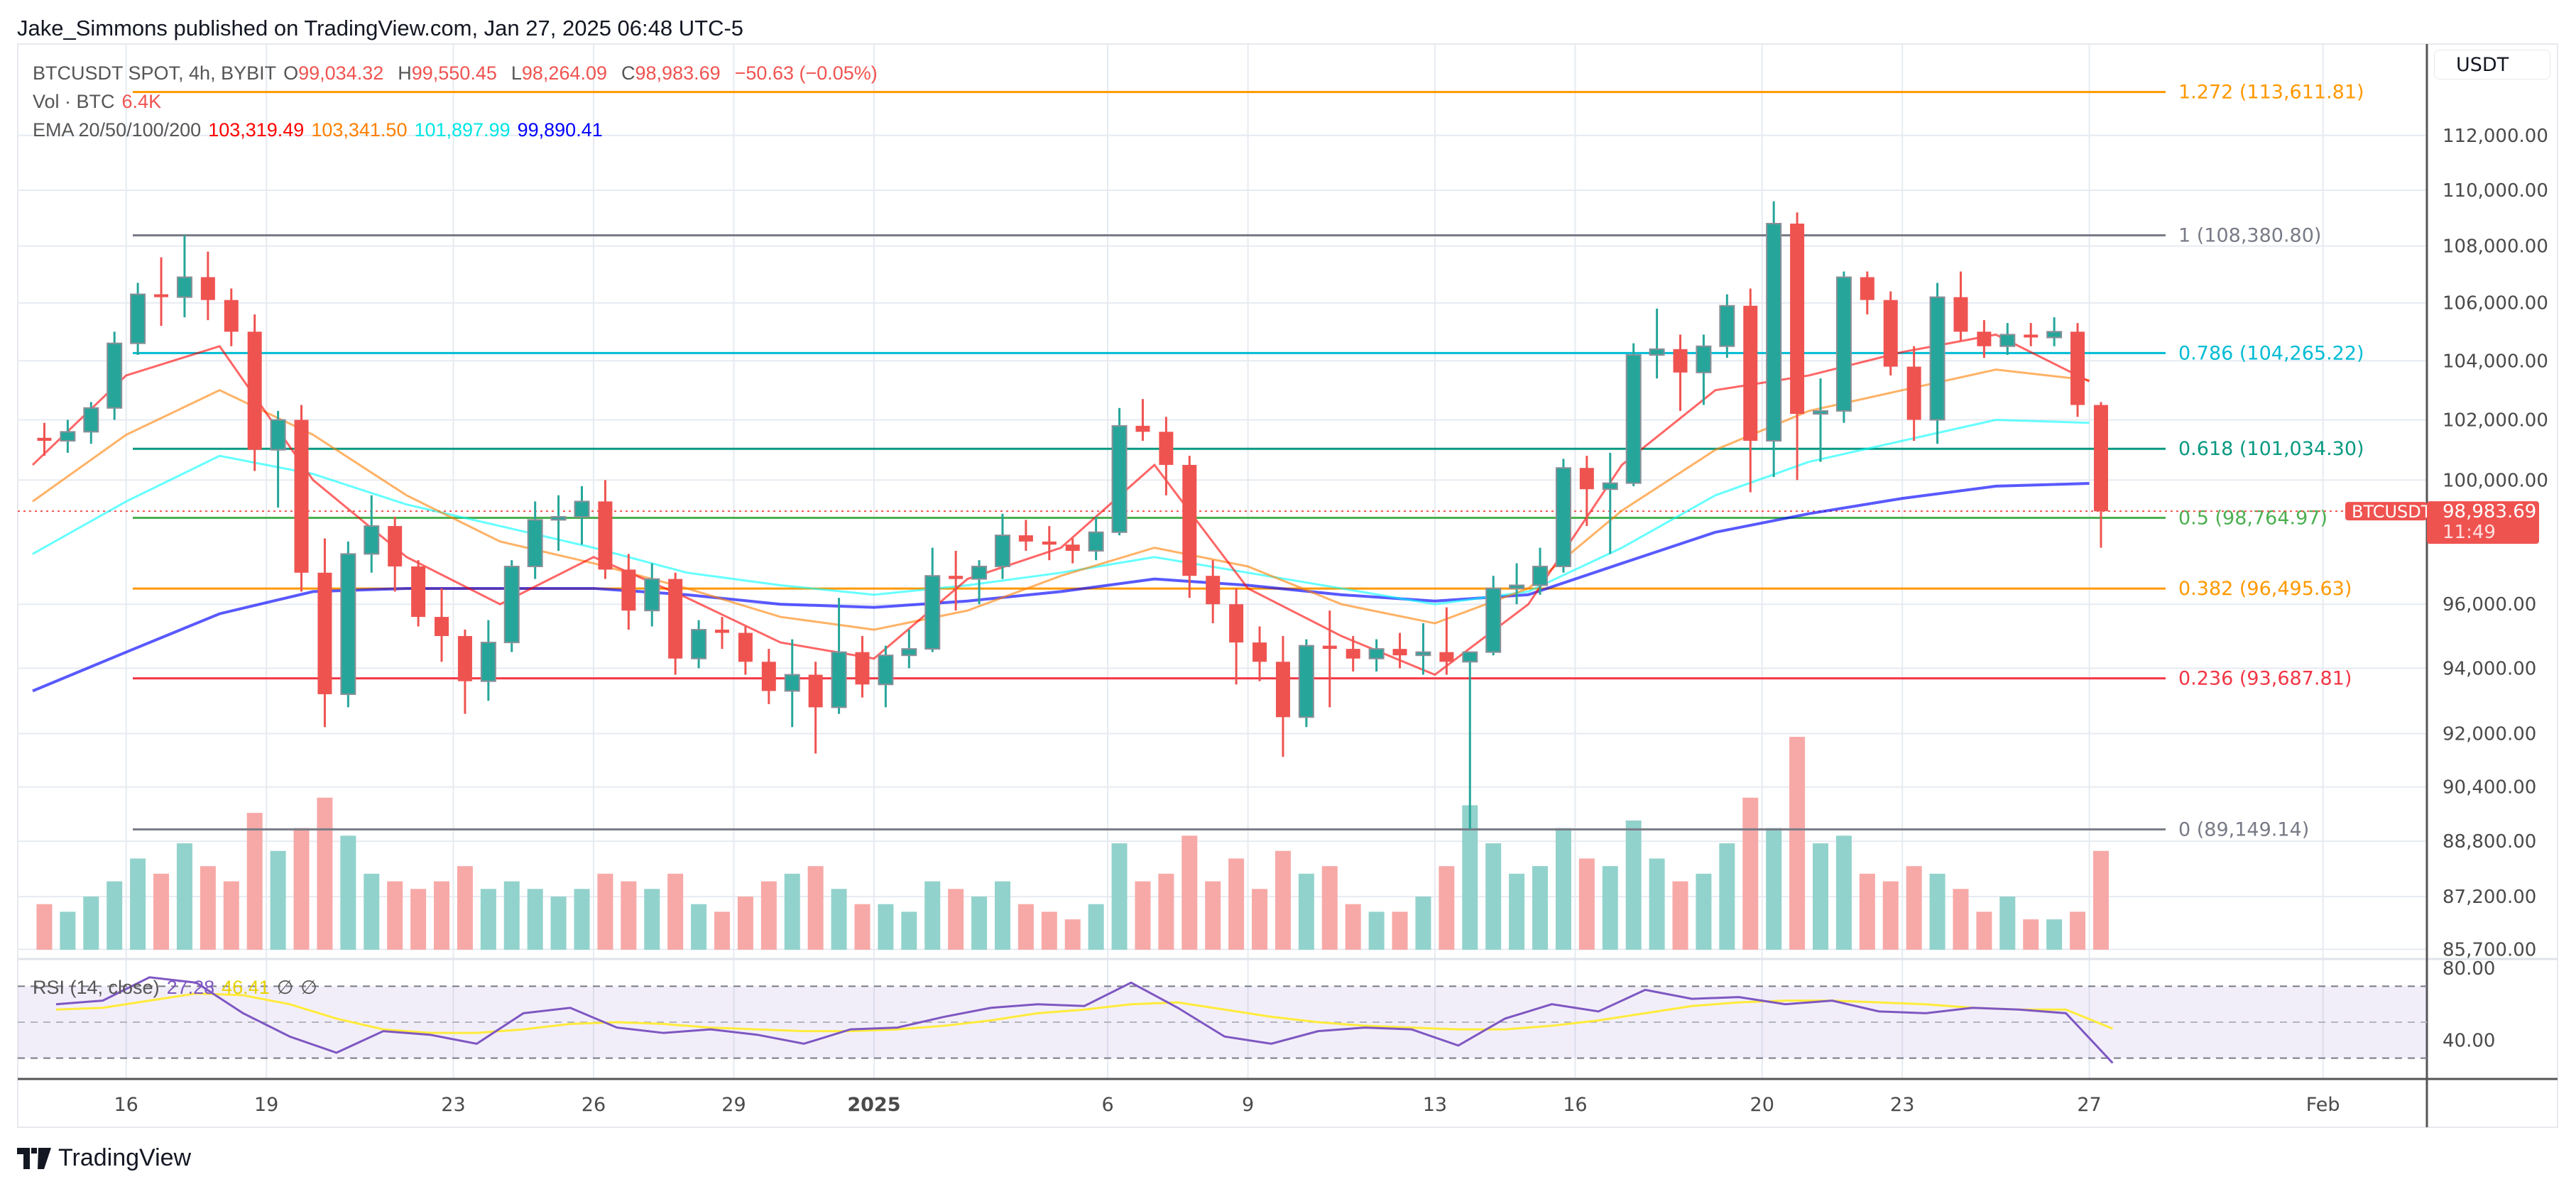 The image size is (2576, 1189). Describe the element at coordinates (246, 988) in the screenshot. I see `rsi-ma-value: 46.41` at that location.